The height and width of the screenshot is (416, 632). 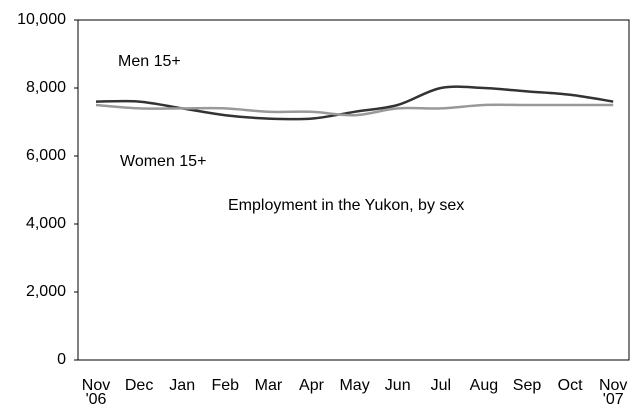 I want to click on x-tick-label: Feb, so click(x=226, y=385).